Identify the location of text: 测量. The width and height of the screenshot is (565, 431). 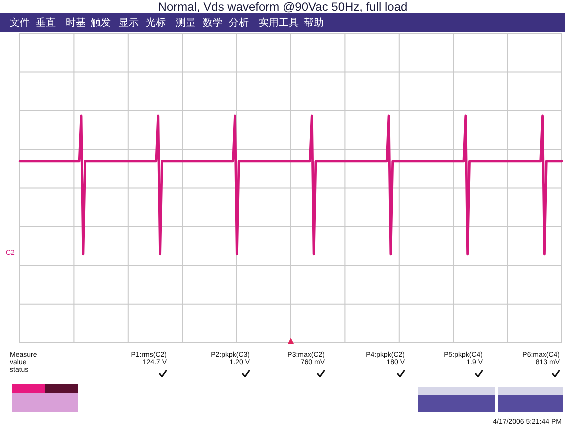
(186, 23).